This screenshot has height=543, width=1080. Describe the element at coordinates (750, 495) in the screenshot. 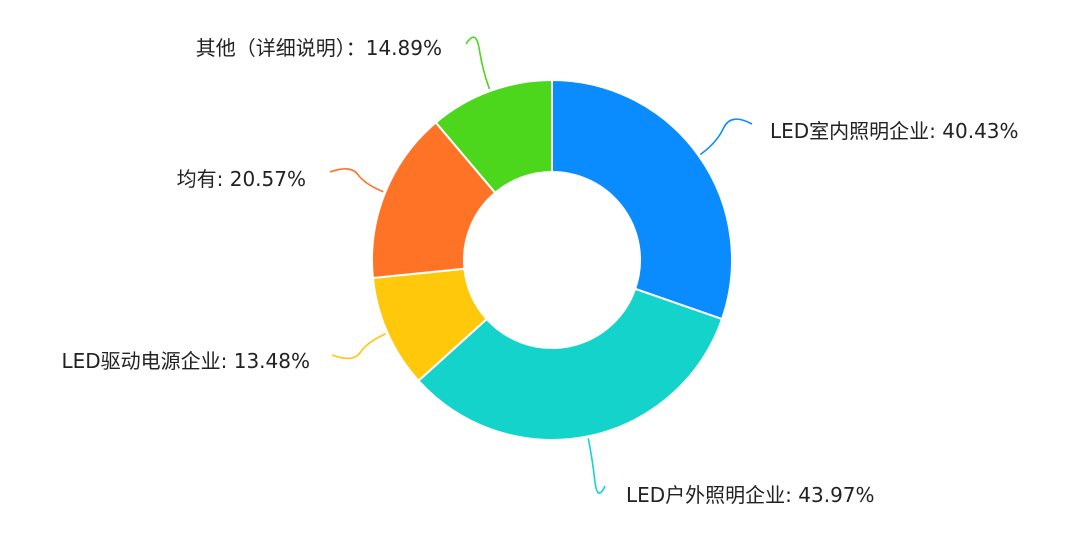

I see `slice-label-2: LED户外照明企业: 43.97%` at that location.